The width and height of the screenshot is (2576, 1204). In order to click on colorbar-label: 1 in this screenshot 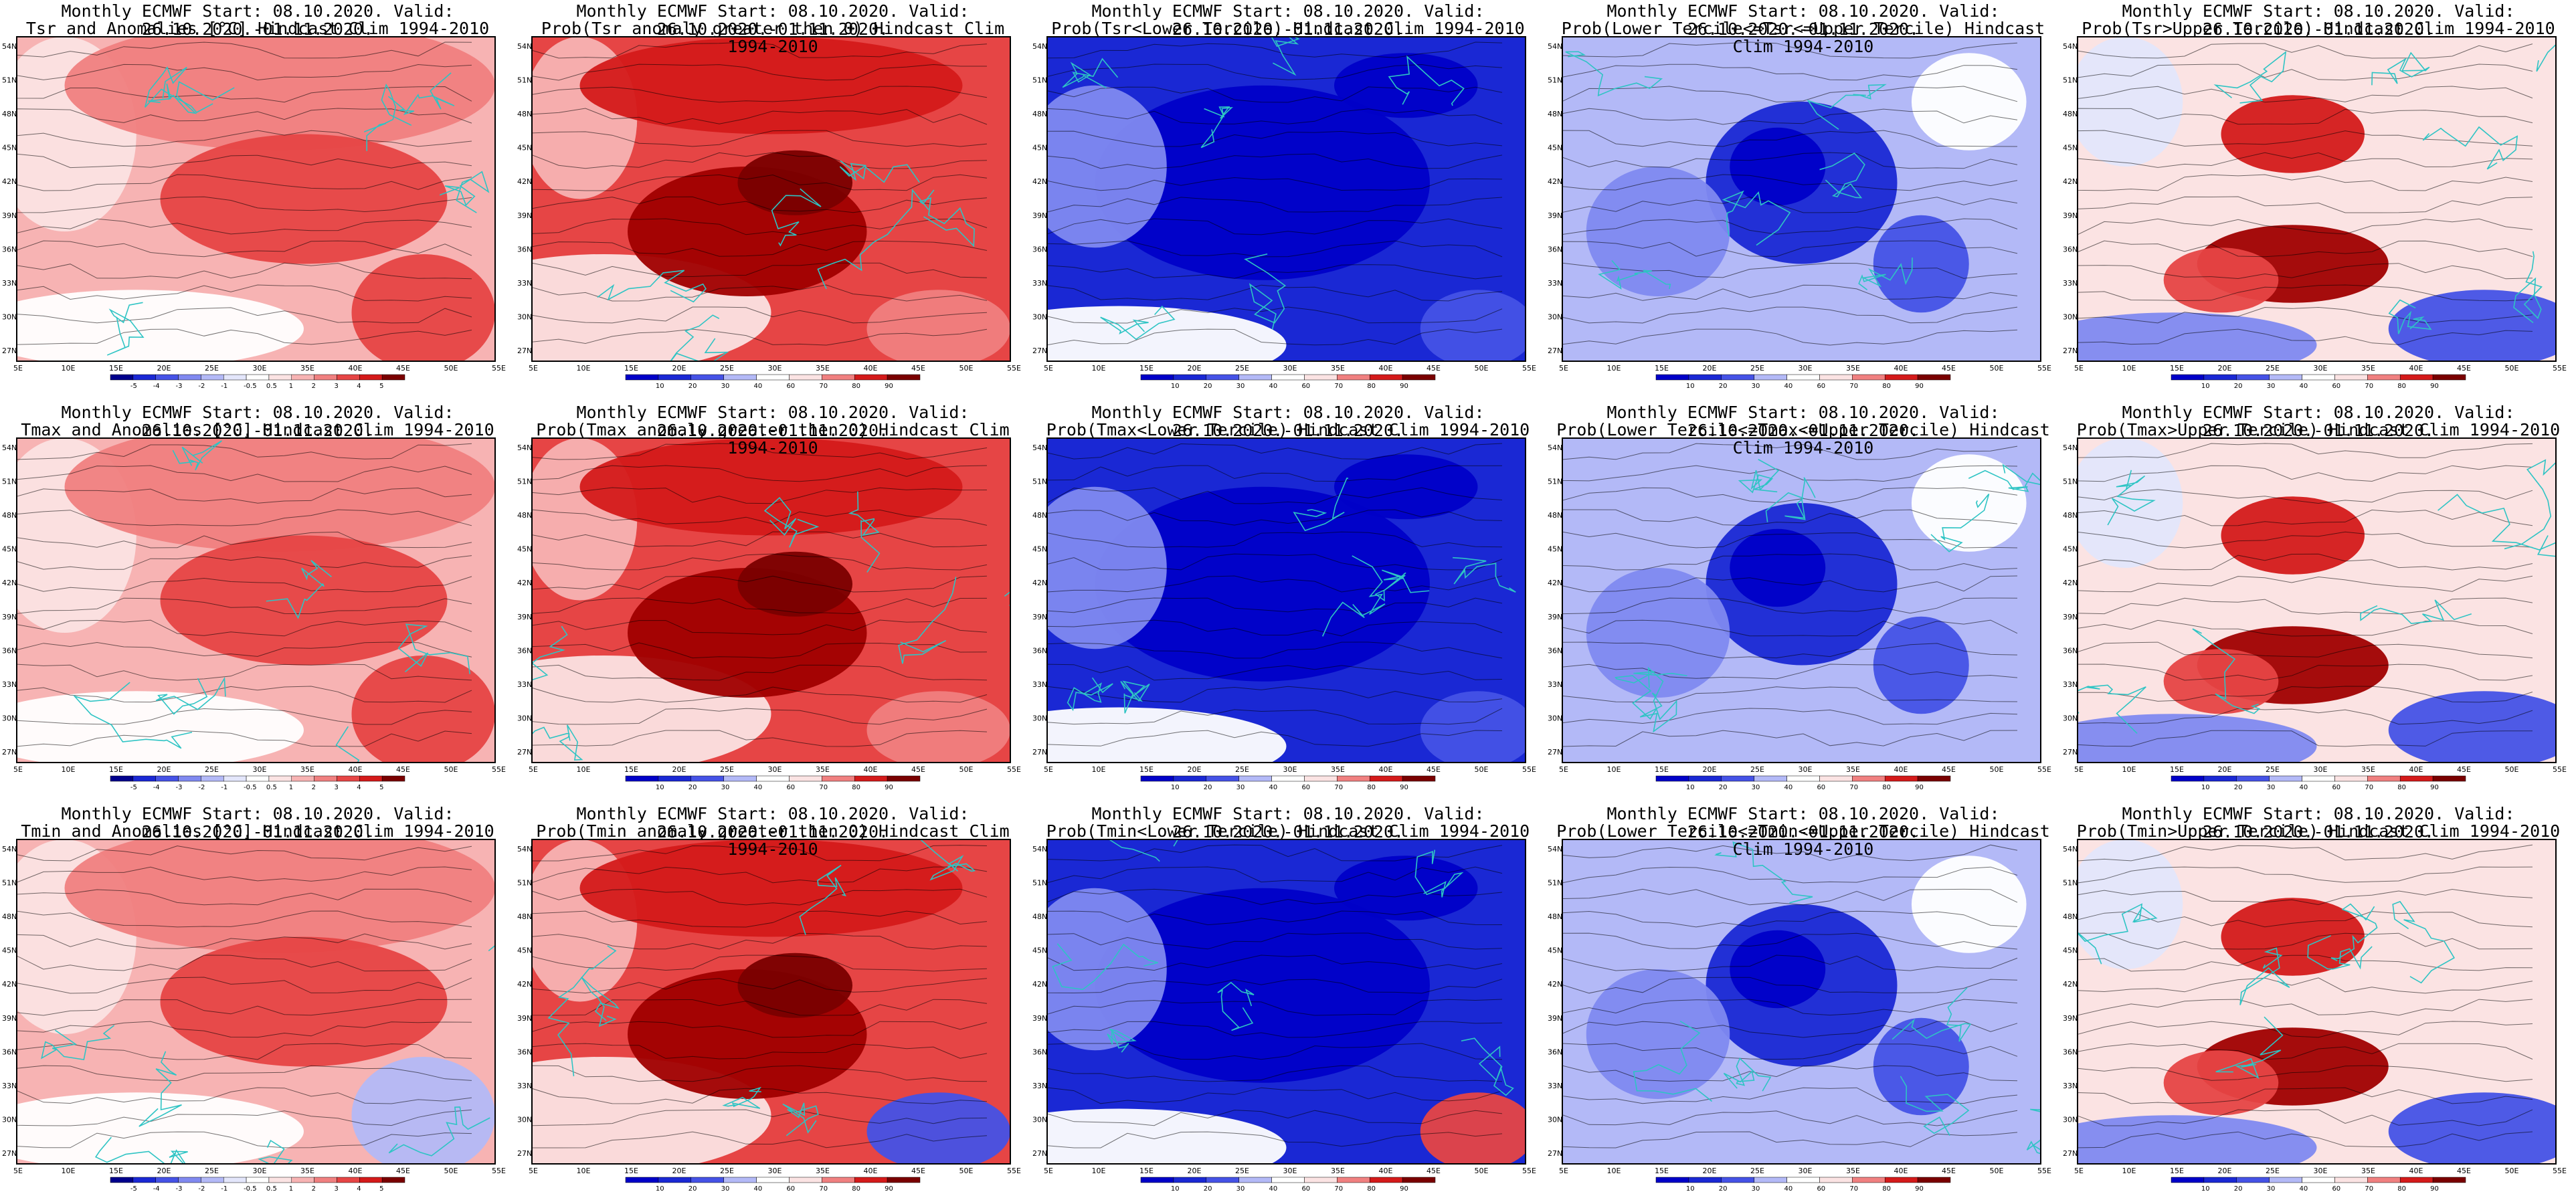, I will do `click(291, 1189)`.